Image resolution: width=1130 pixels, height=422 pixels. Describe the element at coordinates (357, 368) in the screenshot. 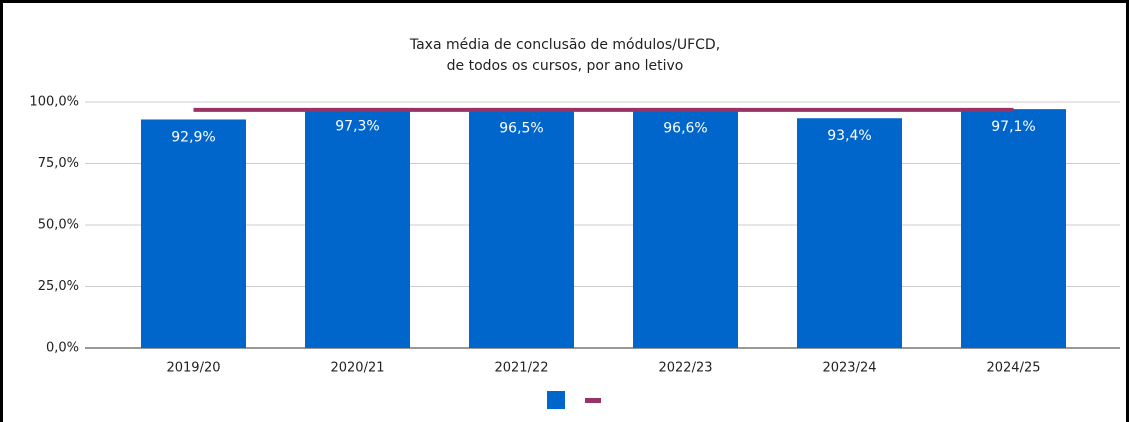

I see `x-tick-label: 2020/21` at that location.